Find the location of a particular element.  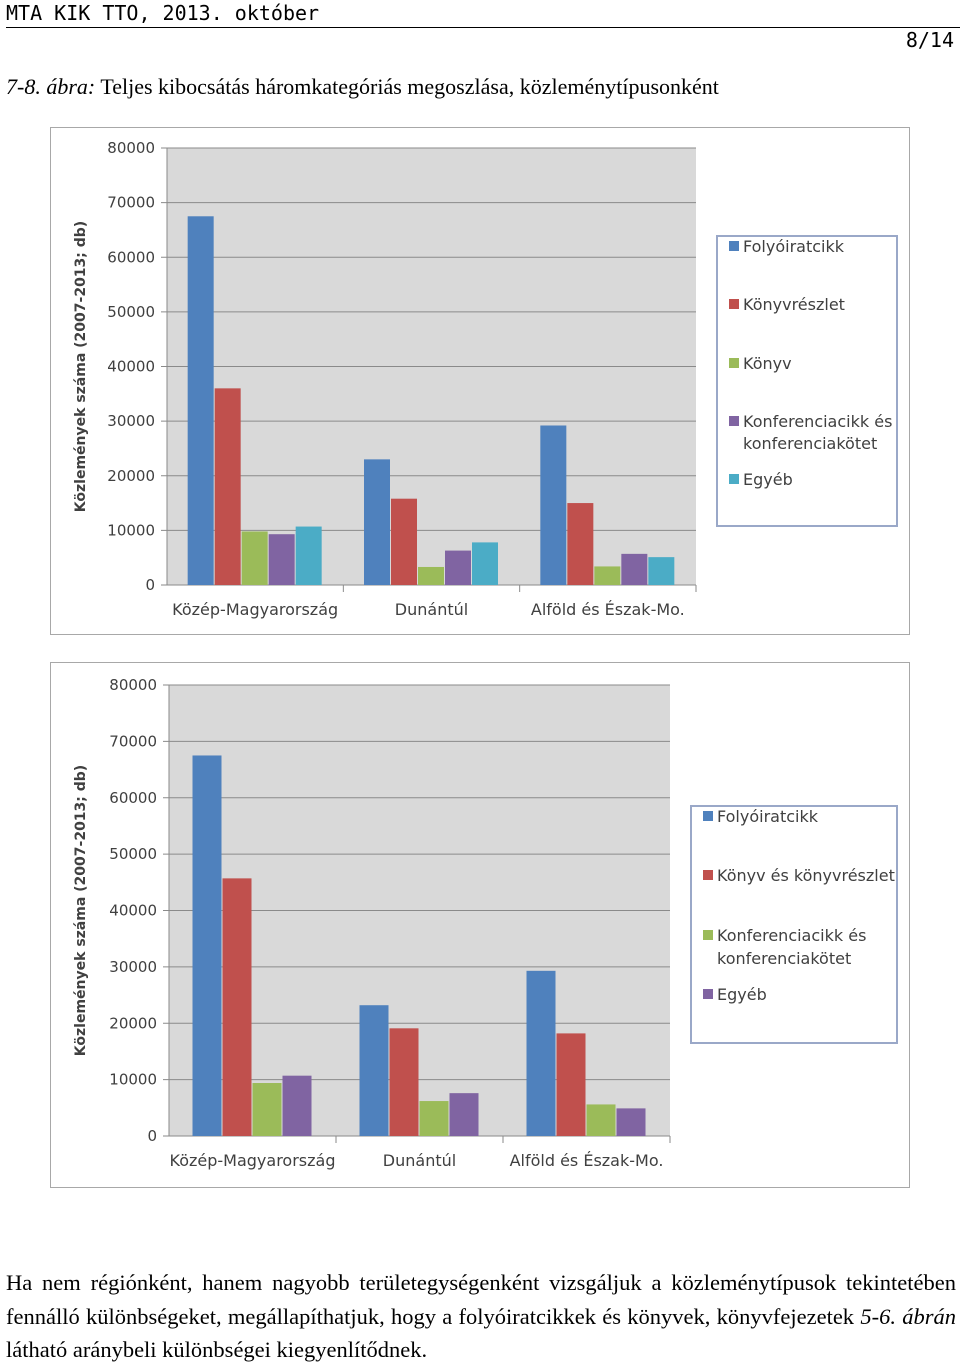

page-number: 8/14 is located at coordinates (929, 40).